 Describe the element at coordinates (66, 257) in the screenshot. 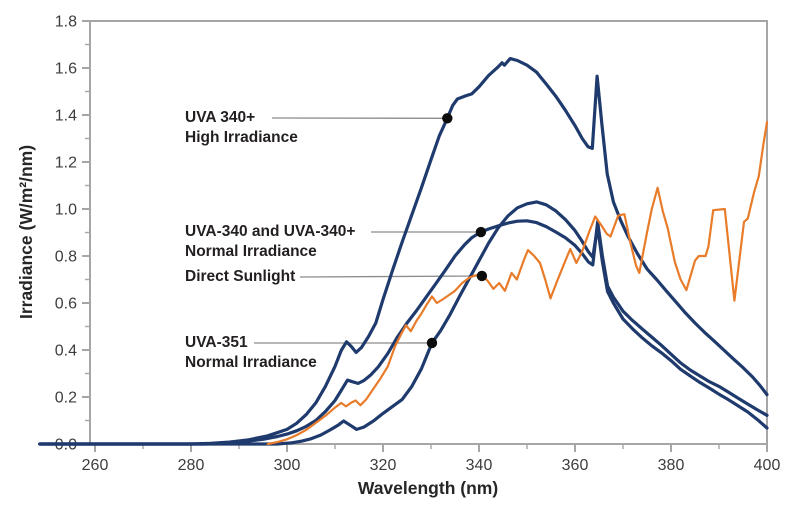

I see `y-tick-label: 0.8` at that location.